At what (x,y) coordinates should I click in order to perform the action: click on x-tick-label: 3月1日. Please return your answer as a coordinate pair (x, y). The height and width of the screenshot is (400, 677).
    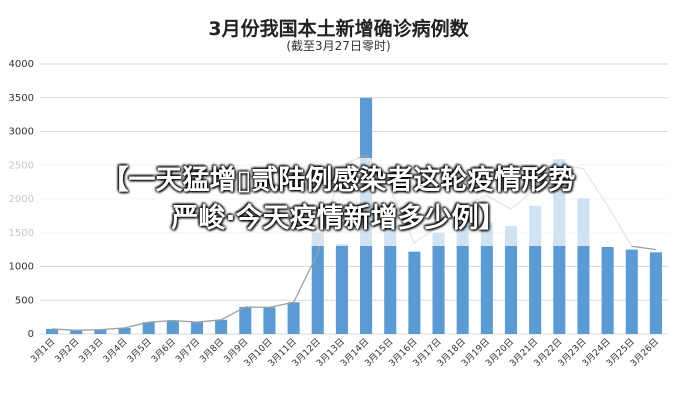
    Looking at the image, I should click on (43, 350).